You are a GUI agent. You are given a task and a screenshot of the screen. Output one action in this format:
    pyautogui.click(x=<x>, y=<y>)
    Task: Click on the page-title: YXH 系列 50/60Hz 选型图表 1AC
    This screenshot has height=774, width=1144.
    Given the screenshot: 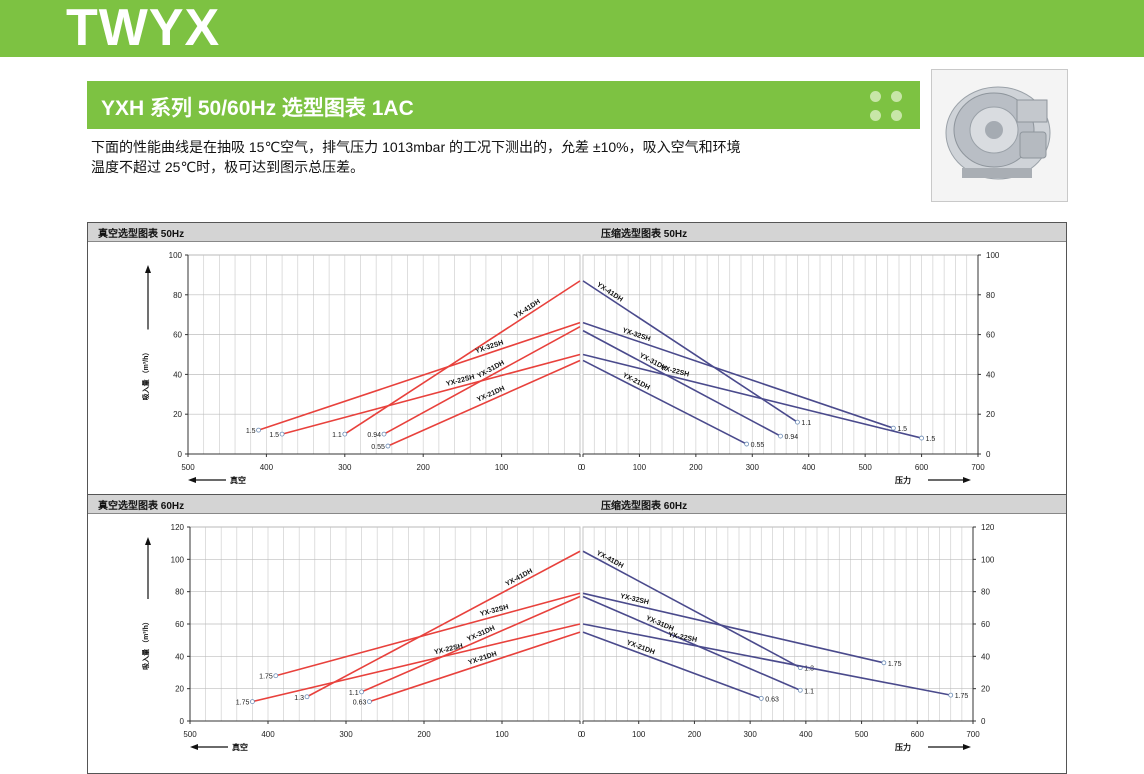 What is the action you would take?
    pyautogui.click(x=257, y=108)
    